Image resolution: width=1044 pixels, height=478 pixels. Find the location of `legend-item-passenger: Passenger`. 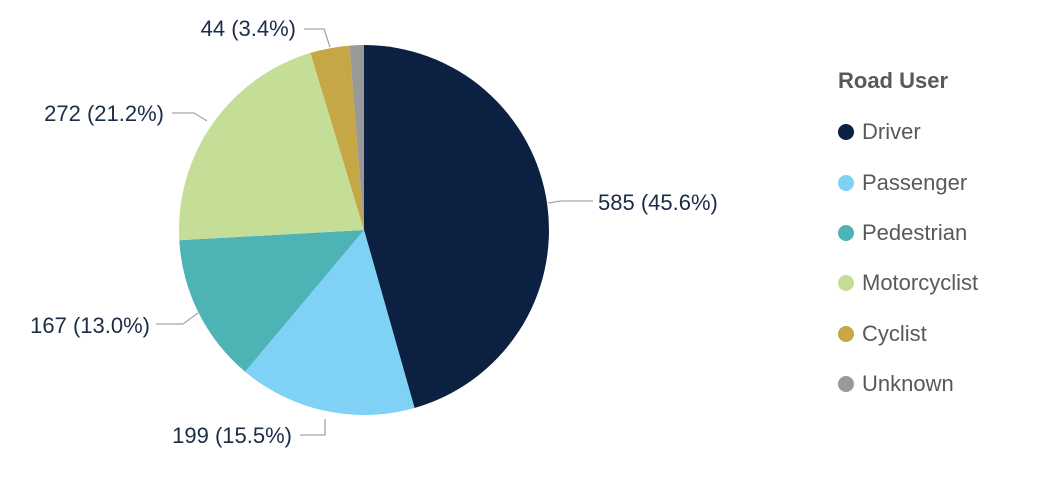

legend-item-passenger: Passenger is located at coordinates (908, 182).